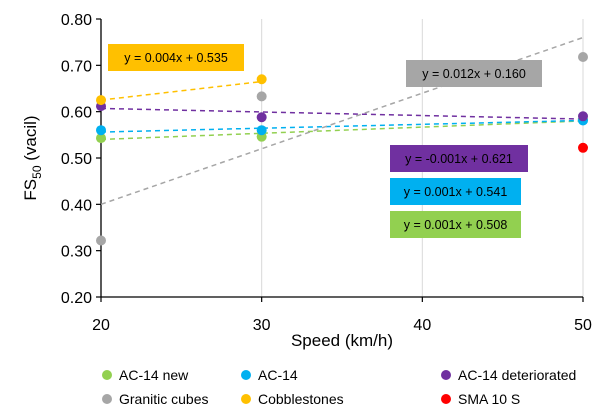 This screenshot has height=417, width=605. I want to click on x-tick-label: 20, so click(101, 325).